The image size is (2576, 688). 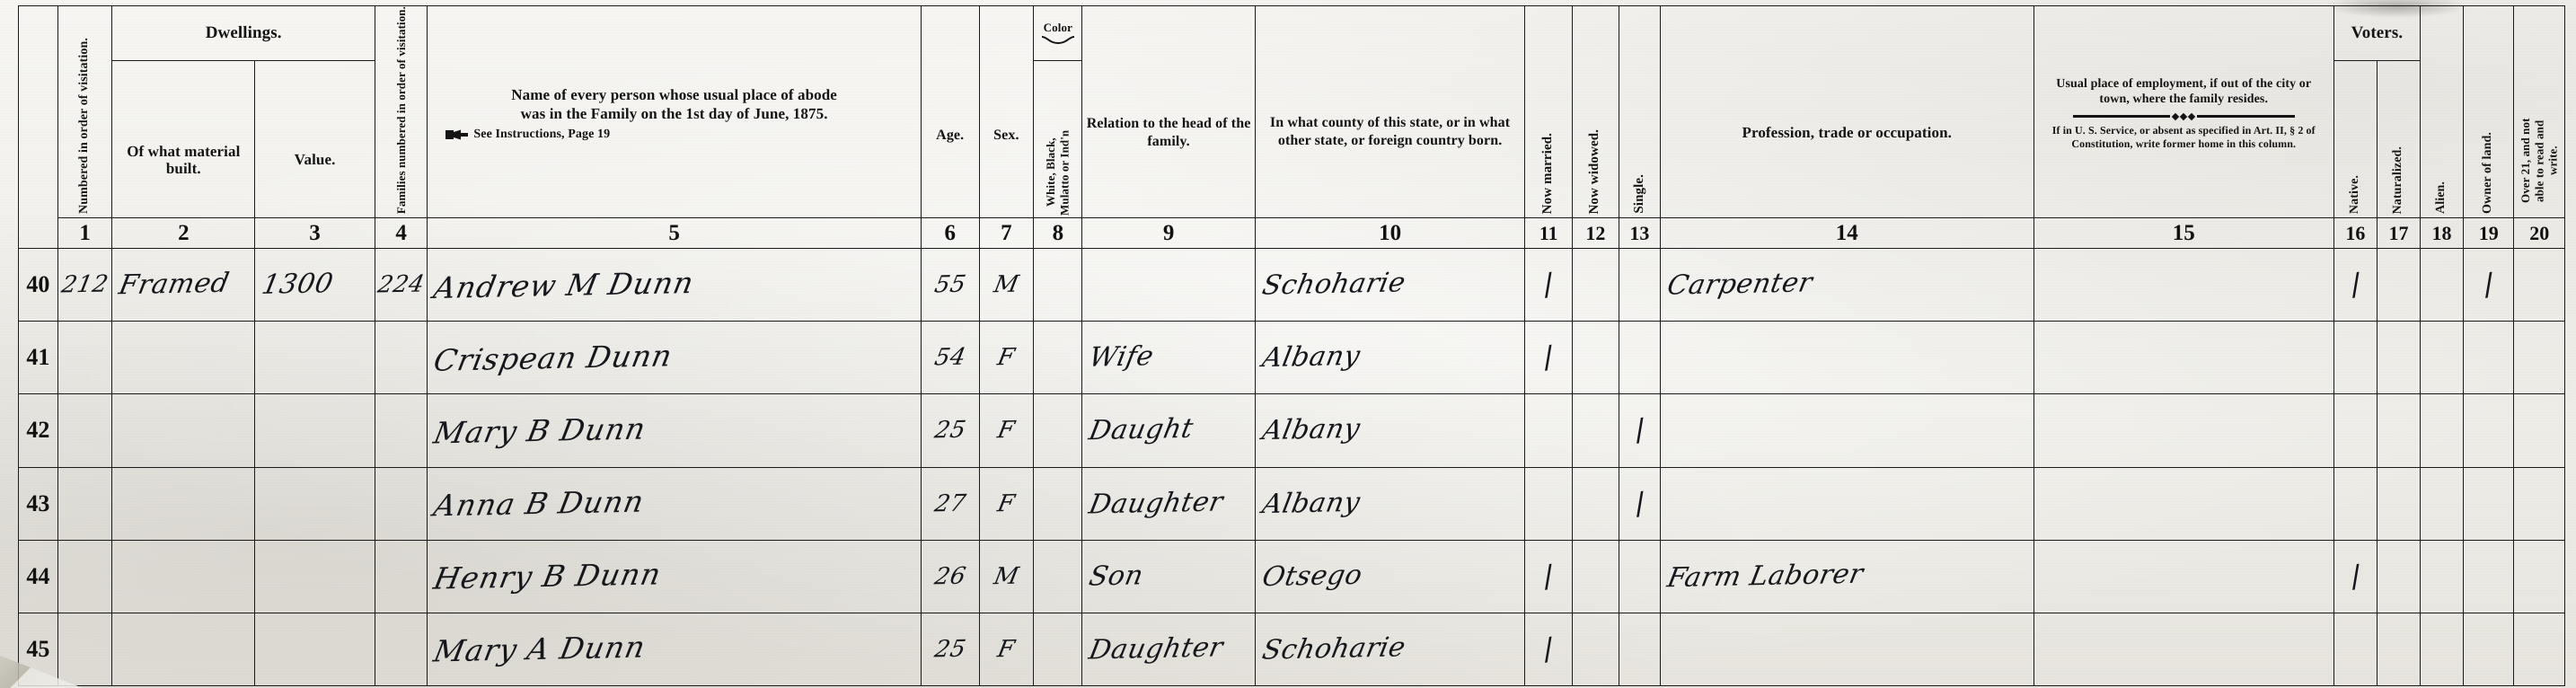 I want to click on cell-person-name: Crispean Dunn, so click(x=674, y=358).